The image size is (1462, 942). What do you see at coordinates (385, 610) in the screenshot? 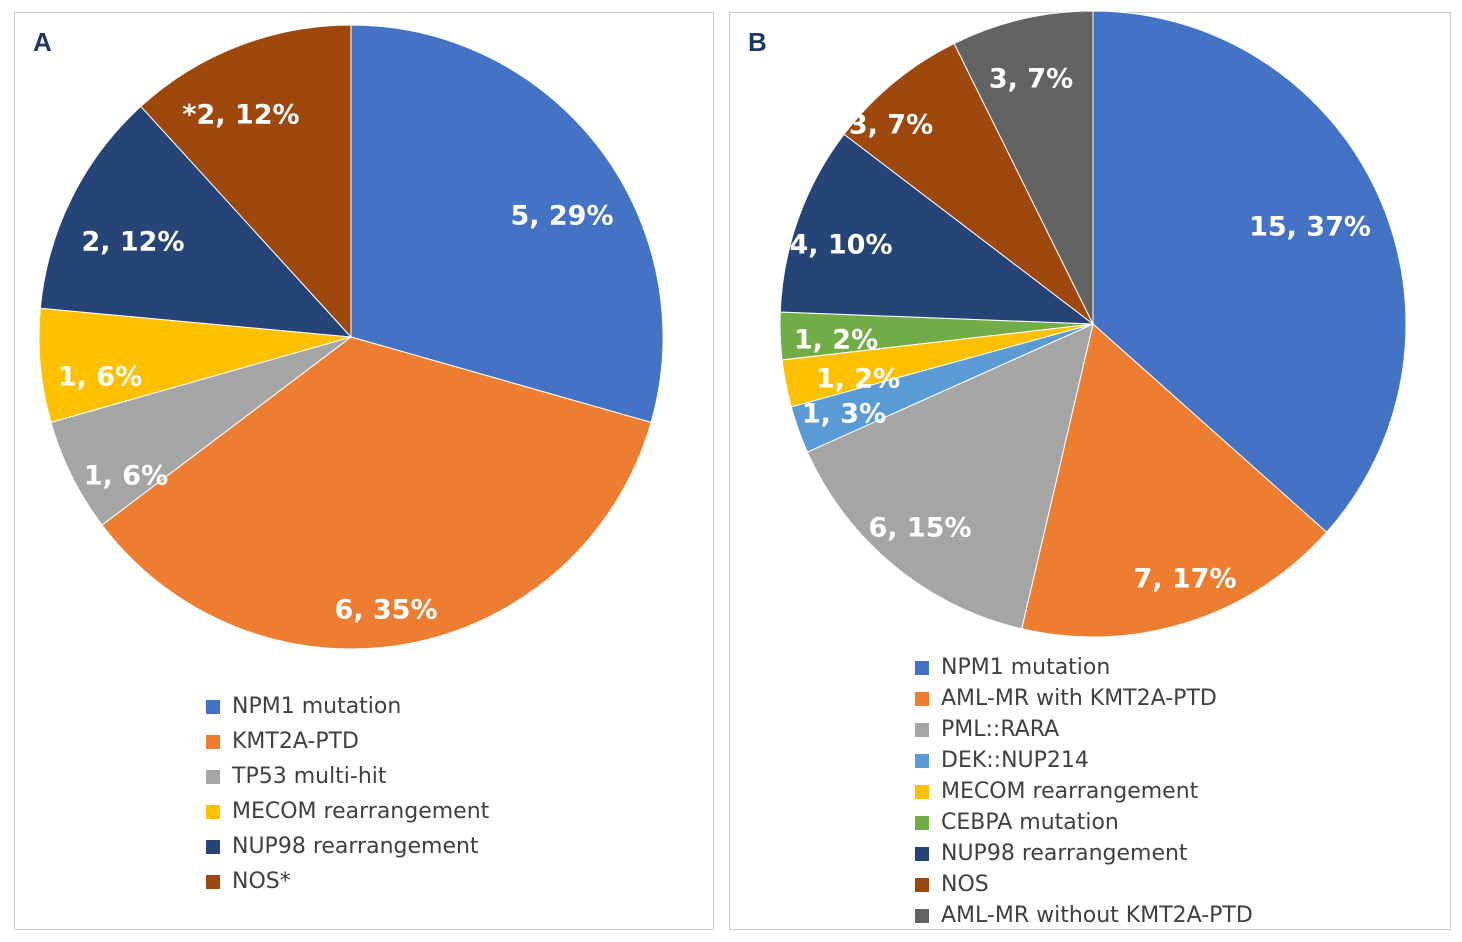
I see `data-label: 6, 35%` at bounding box center [385, 610].